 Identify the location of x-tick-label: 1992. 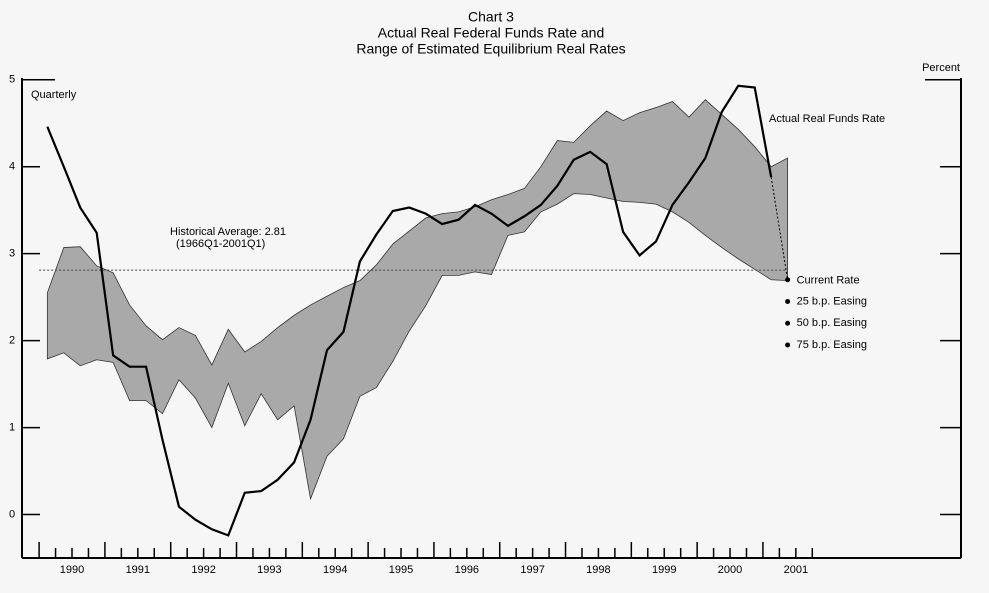
(203, 570).